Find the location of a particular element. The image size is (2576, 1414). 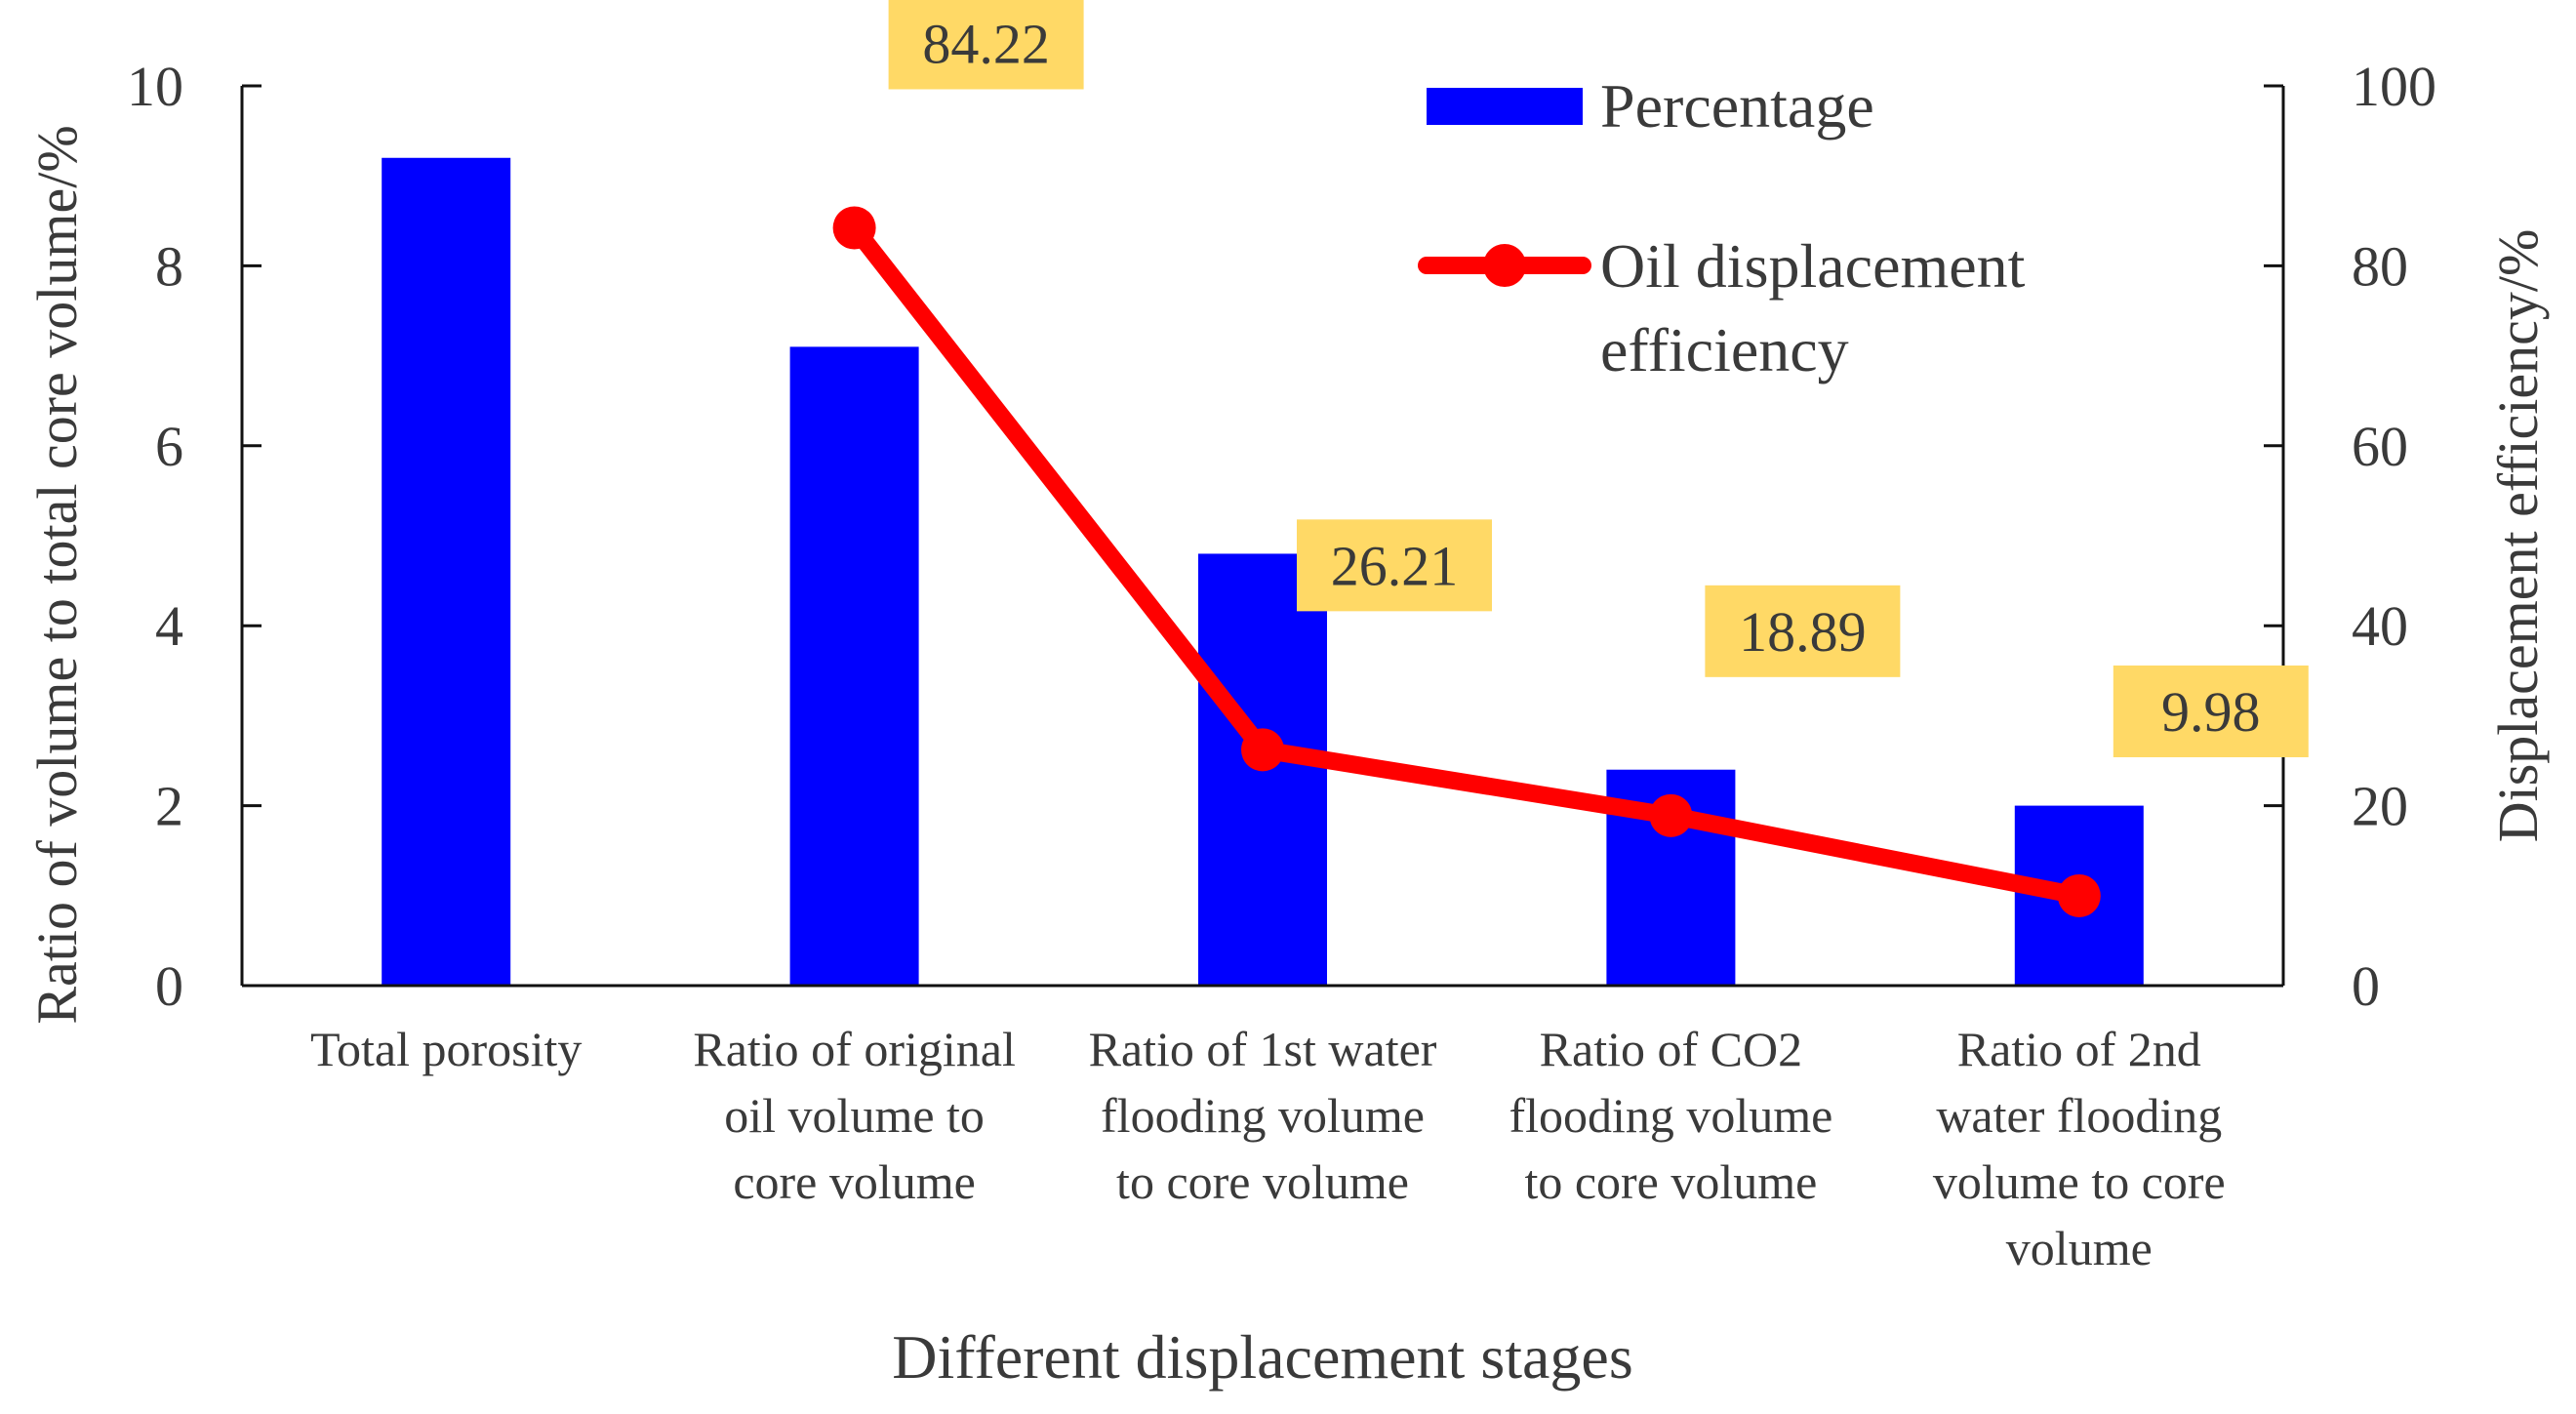

data-label: 18.89 is located at coordinates (1803, 632).